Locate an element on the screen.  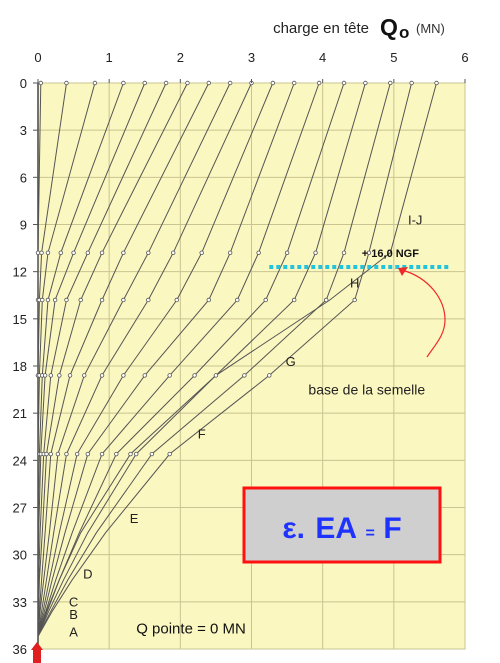
y-tick-label: 21 is located at coordinates (20, 413).